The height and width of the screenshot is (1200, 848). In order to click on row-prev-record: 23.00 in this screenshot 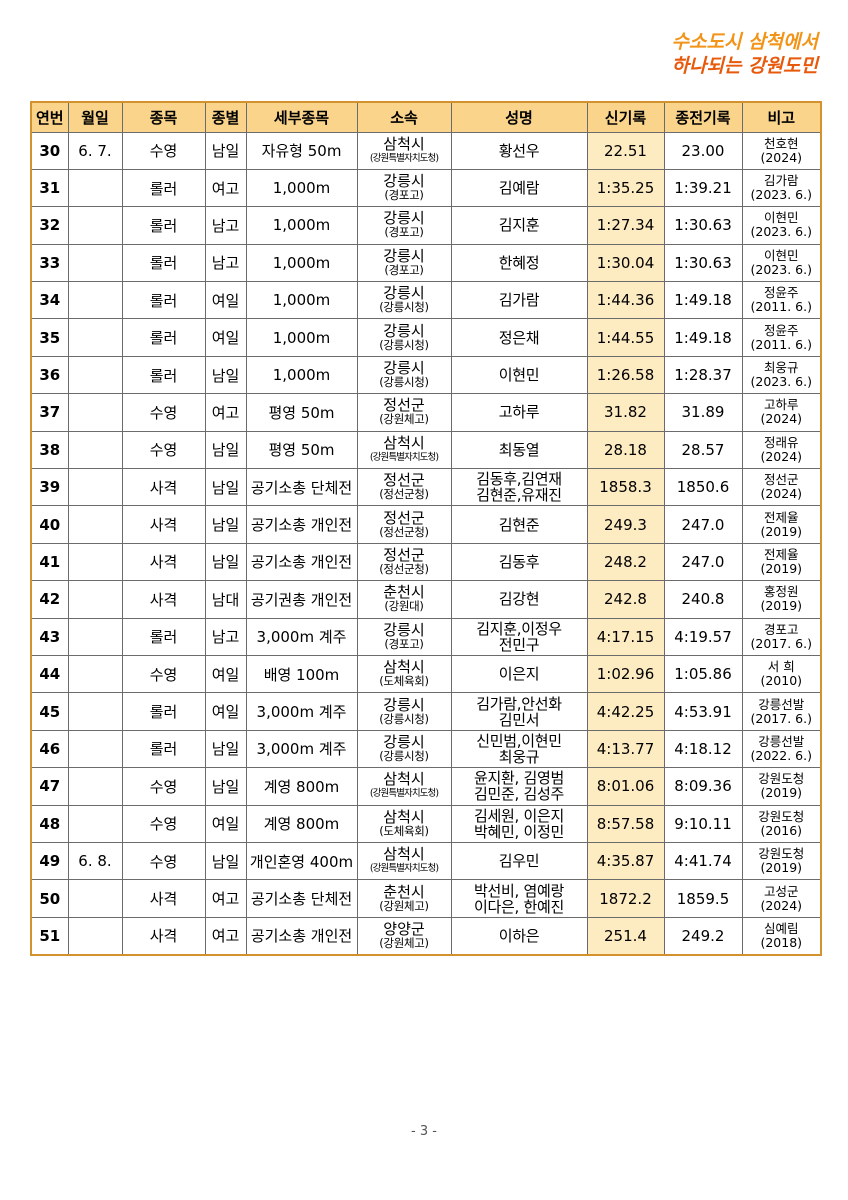, I will do `click(703, 150)`.